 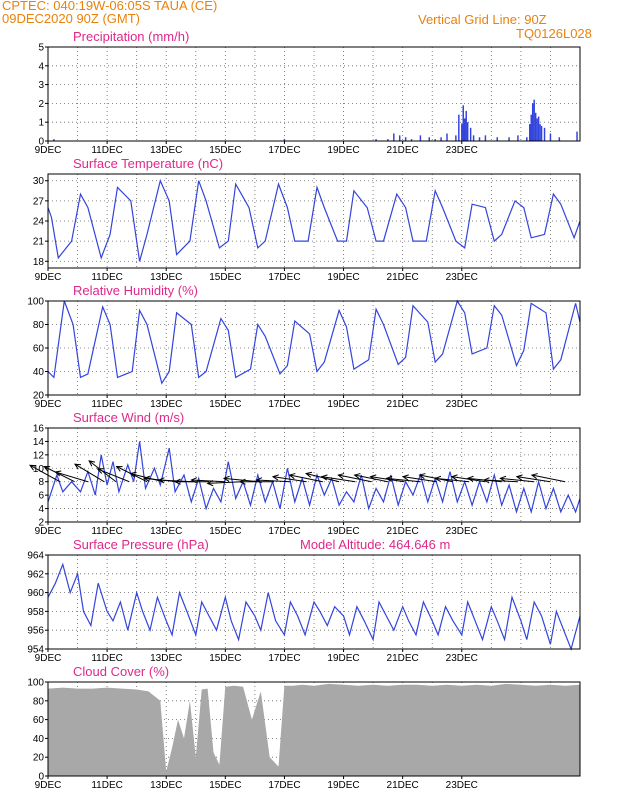 I want to click on pressure-line, so click(x=314, y=606).